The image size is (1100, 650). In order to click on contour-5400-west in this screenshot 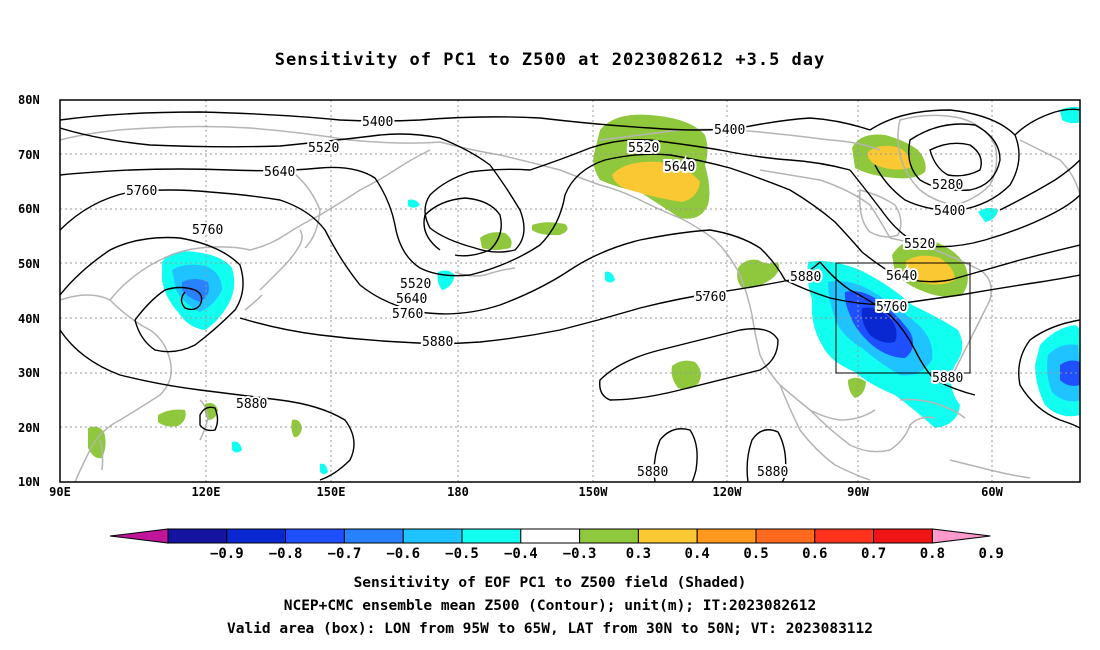, I will do `click(465, 121)`.